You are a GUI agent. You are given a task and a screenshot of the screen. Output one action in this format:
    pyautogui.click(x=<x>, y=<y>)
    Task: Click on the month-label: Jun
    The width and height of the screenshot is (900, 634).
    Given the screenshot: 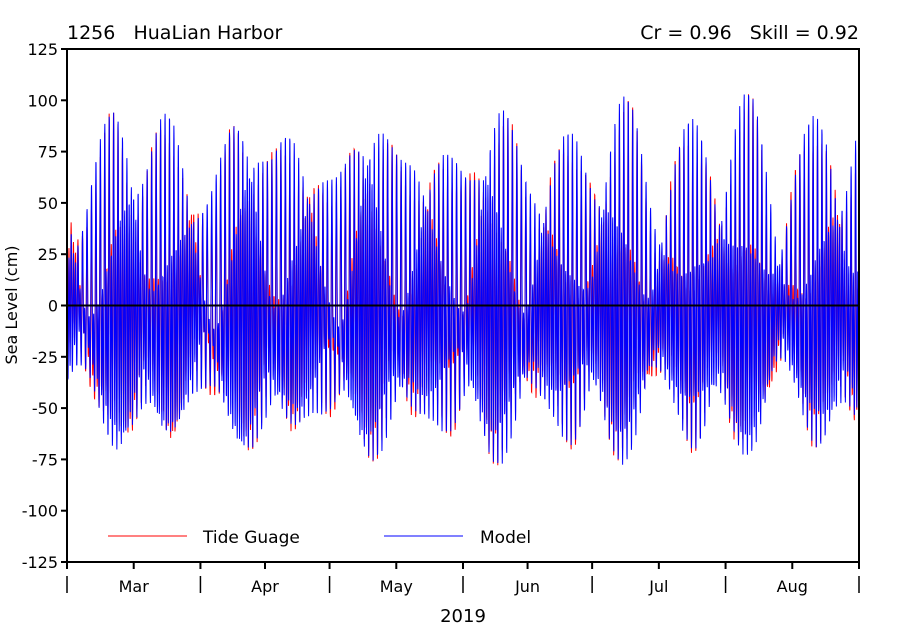 What is the action you would take?
    pyautogui.click(x=527, y=586)
    